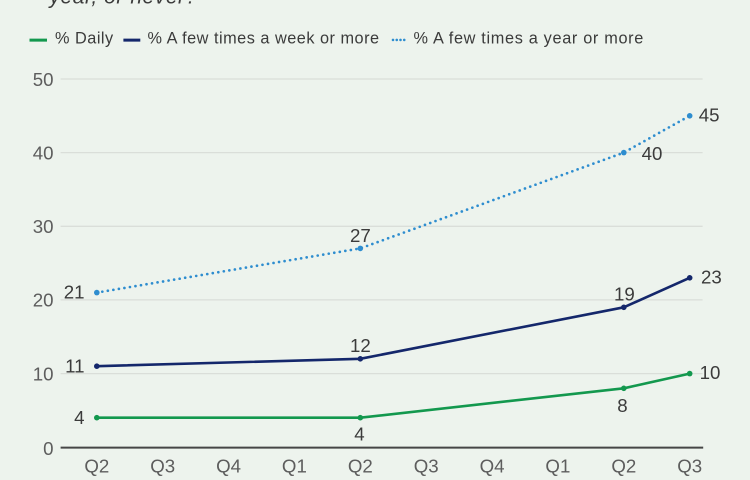  Describe the element at coordinates (709, 114) in the screenshot. I see `svg-text: 45` at that location.